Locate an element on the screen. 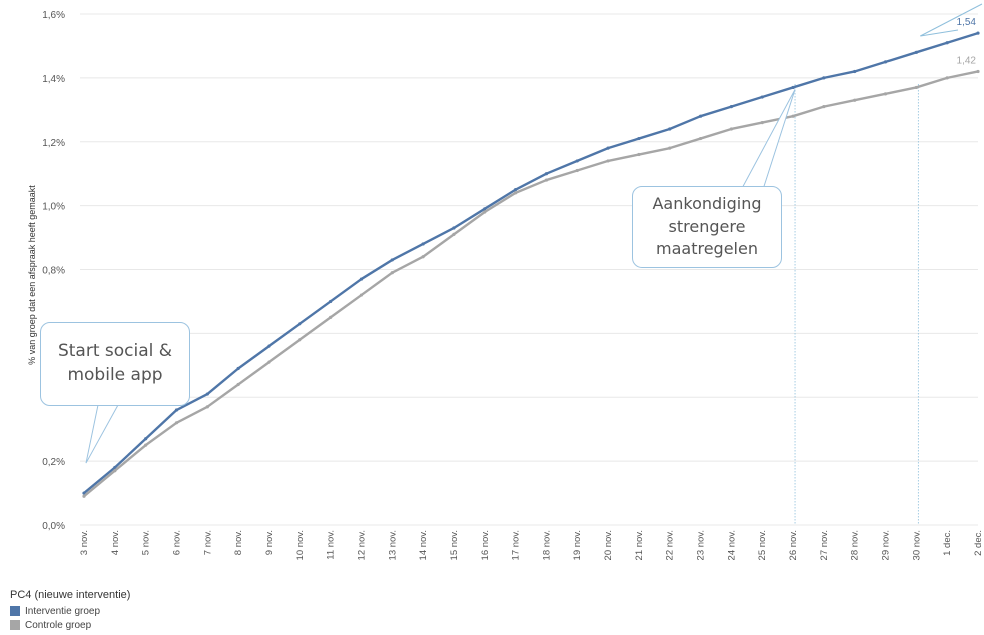  legend-item-controle: Controle groep is located at coordinates (70, 625).